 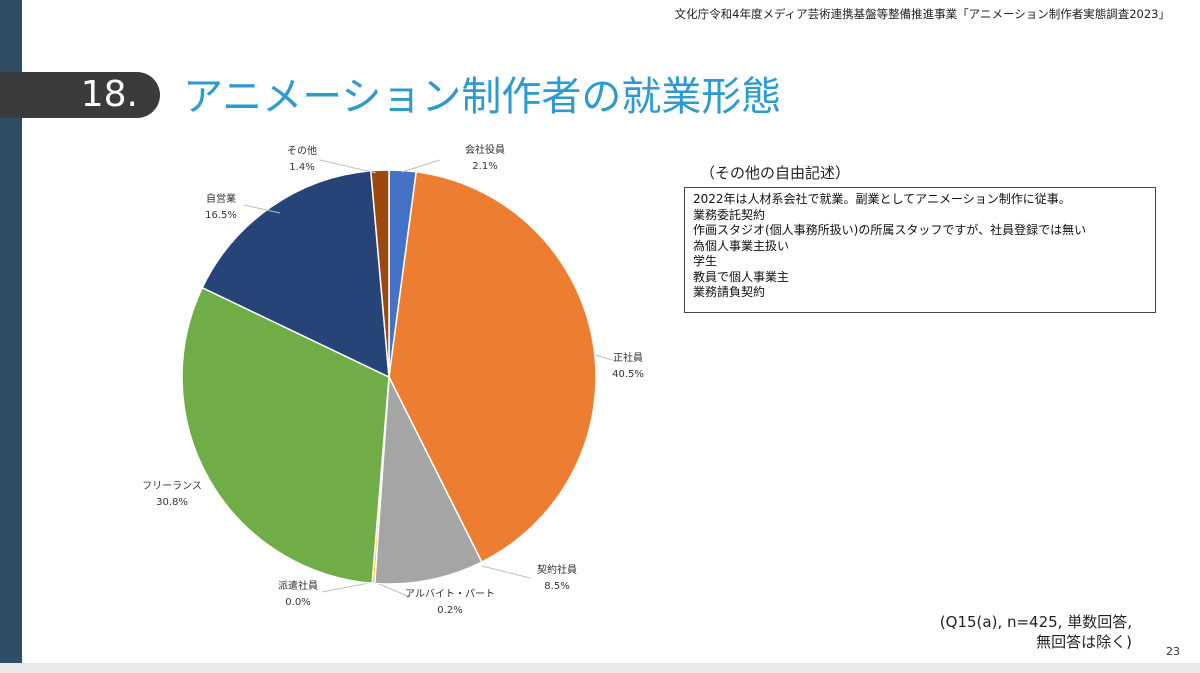 I want to click on slice-value-label: 8.5%, so click(x=556, y=586).